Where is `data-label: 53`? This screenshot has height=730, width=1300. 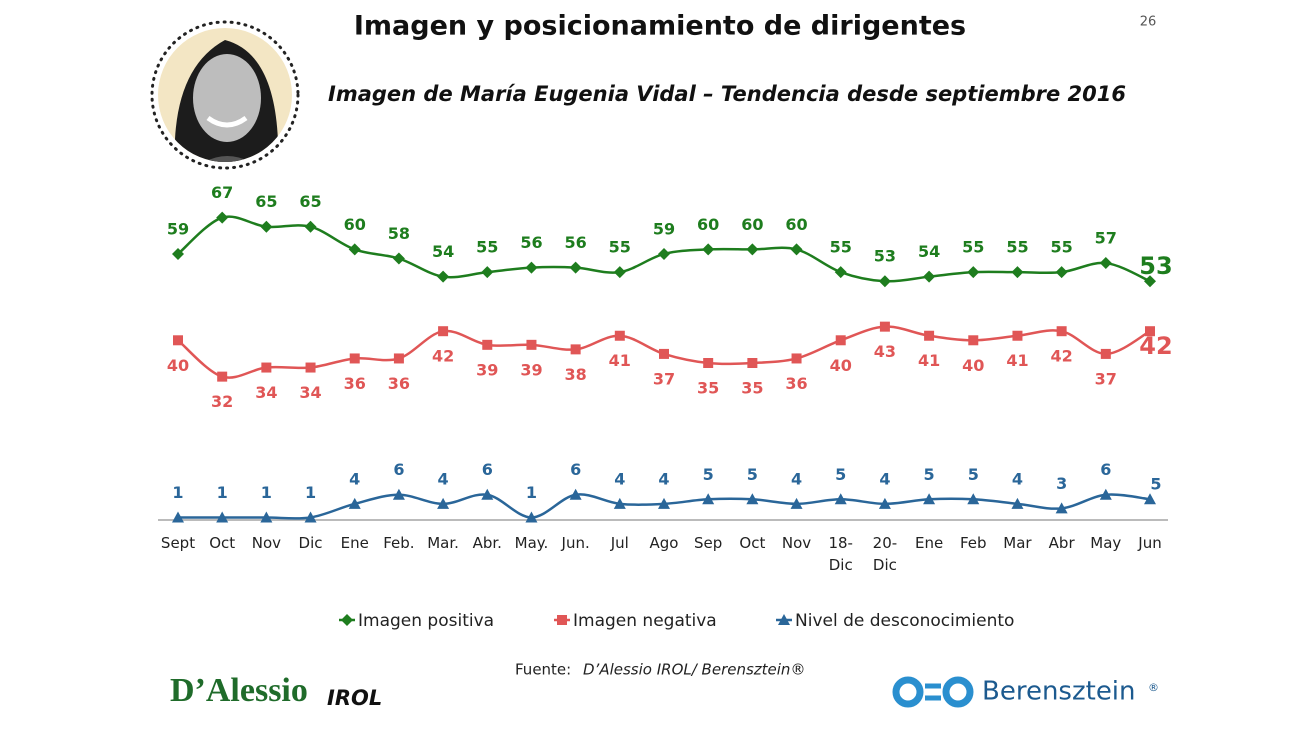 data-label: 53 is located at coordinates (885, 256).